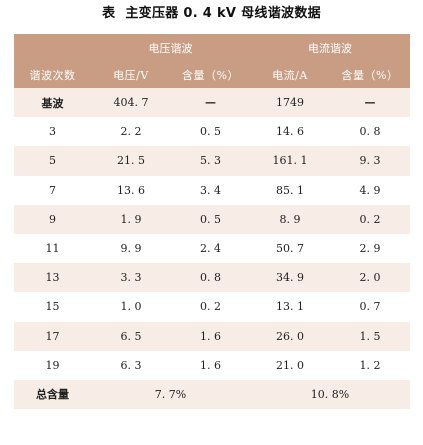  Describe the element at coordinates (223, 13) in the screenshot. I see `caption-title: 主变压器 0. 4 kV 母线谐波数据` at that location.